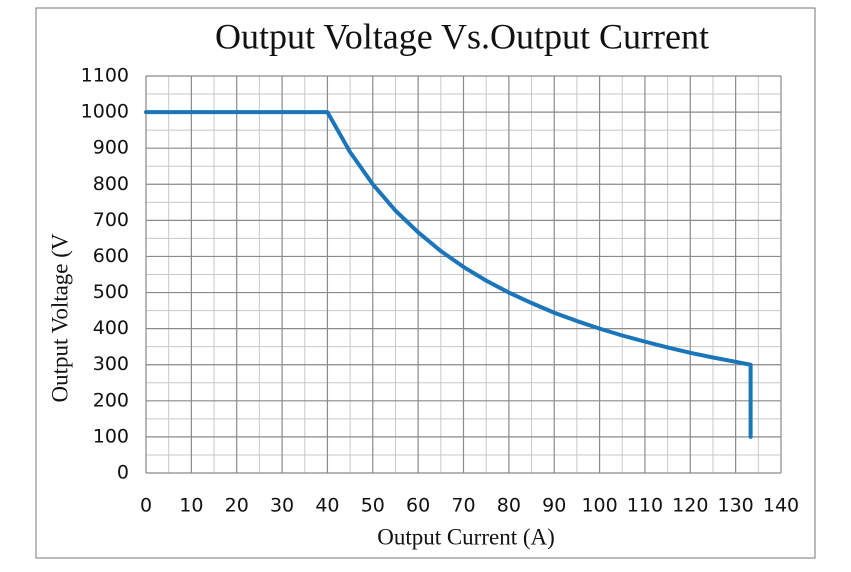 The height and width of the screenshot is (572, 851). Describe the element at coordinates (146, 506) in the screenshot. I see `x-tick-label: 0` at that location.